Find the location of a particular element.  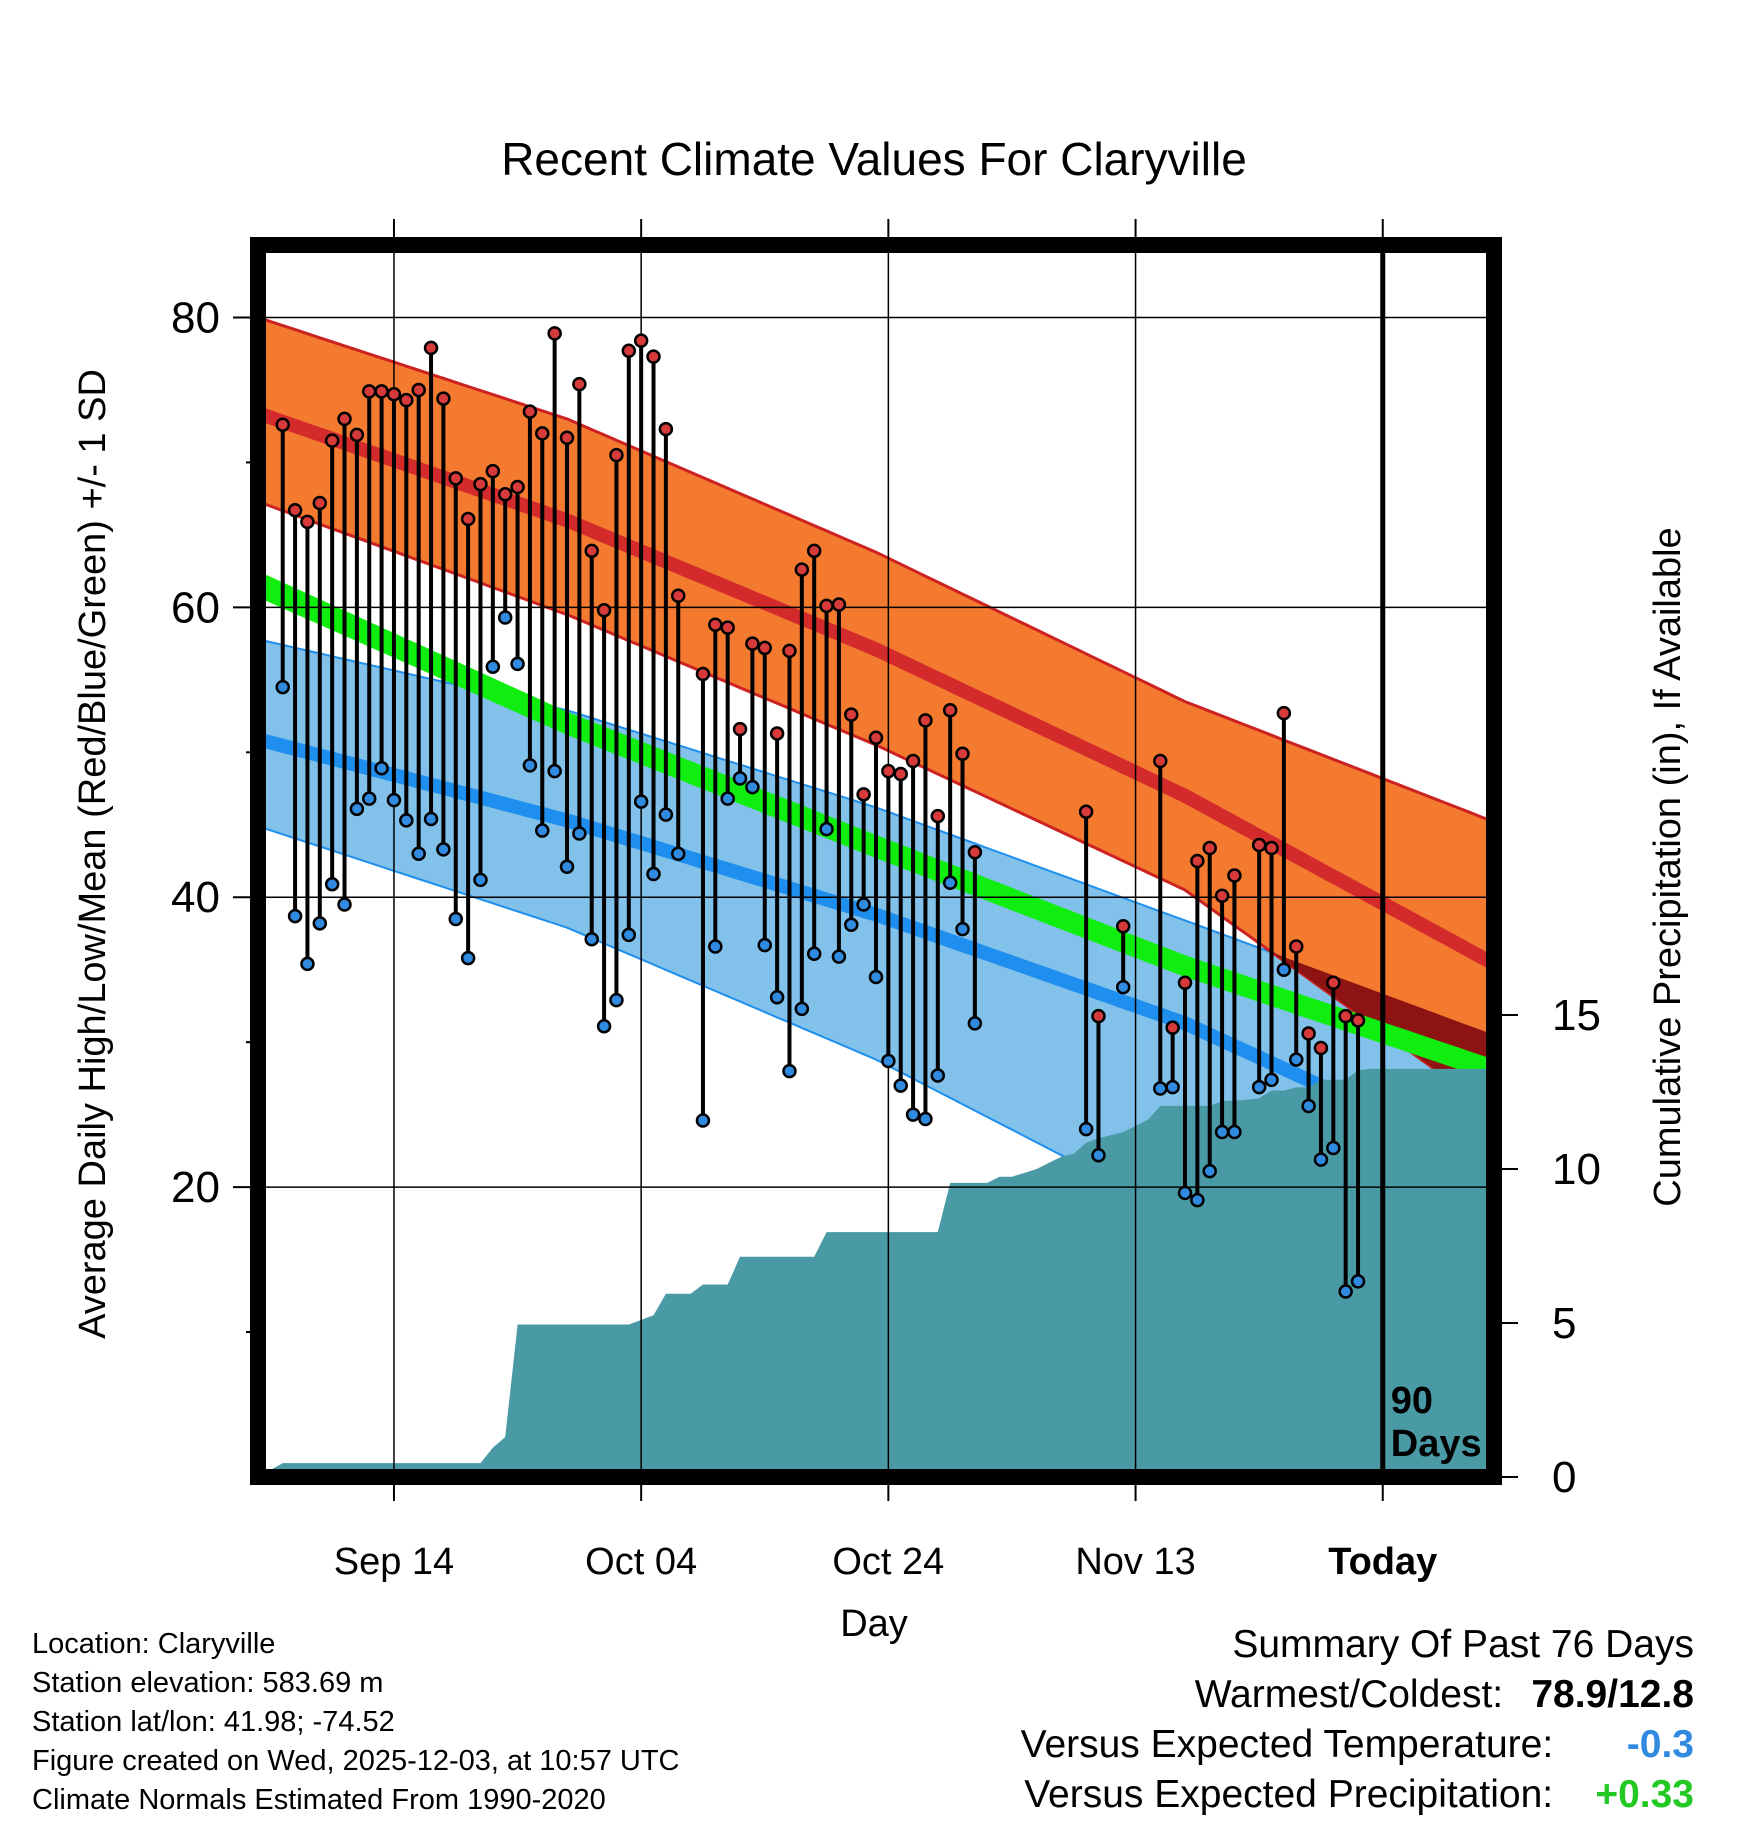

x-tick-label: Sep 14 is located at coordinates (394, 1562).